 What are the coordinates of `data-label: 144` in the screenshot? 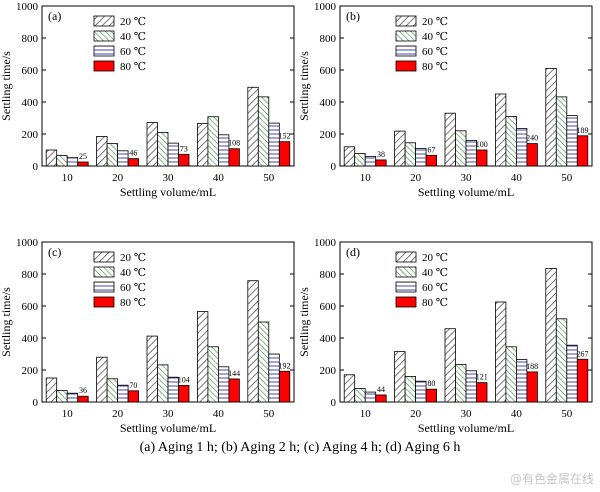 It's located at (234, 373).